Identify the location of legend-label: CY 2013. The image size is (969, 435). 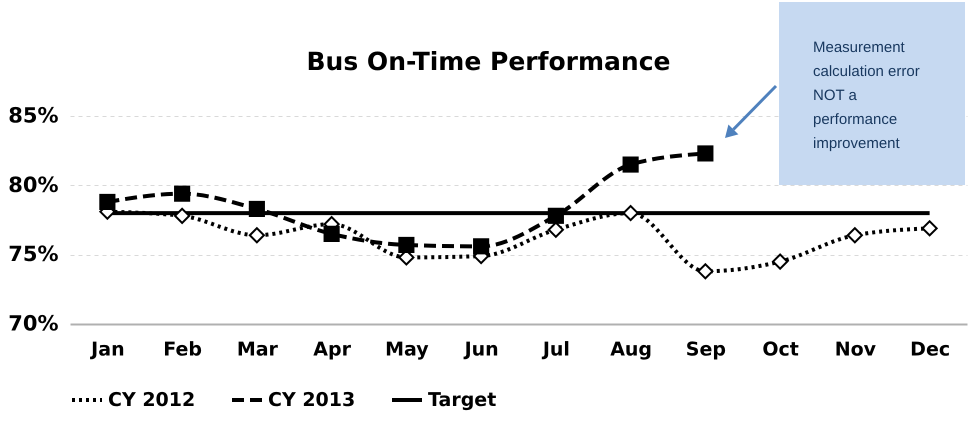
(312, 400).